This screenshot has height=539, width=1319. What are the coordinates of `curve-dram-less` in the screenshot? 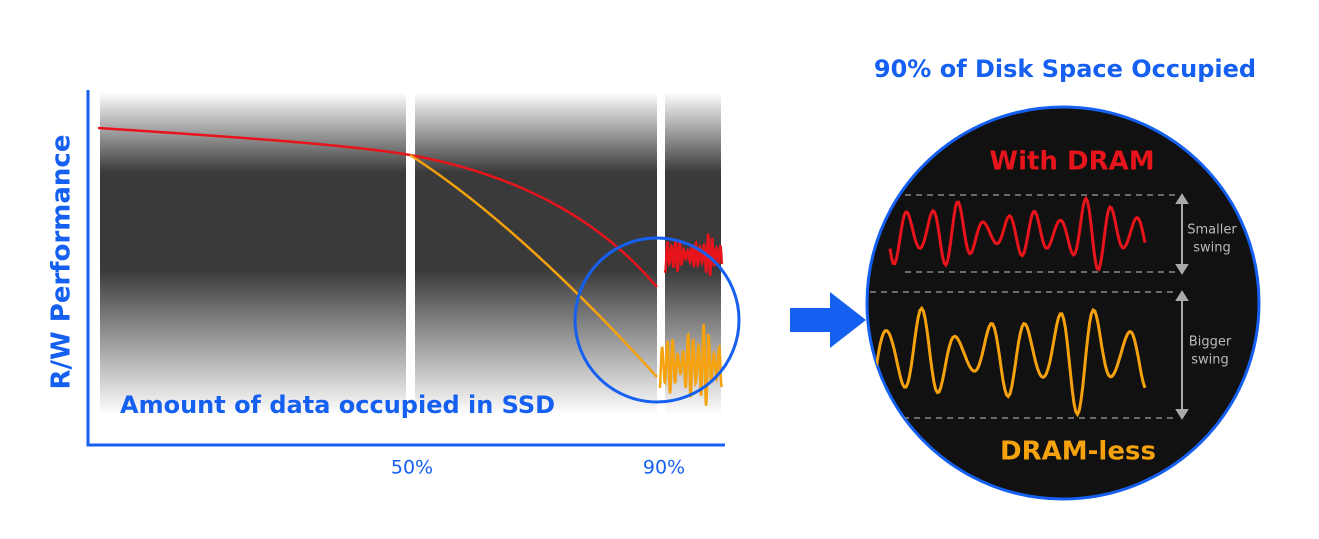 It's located at (533, 265).